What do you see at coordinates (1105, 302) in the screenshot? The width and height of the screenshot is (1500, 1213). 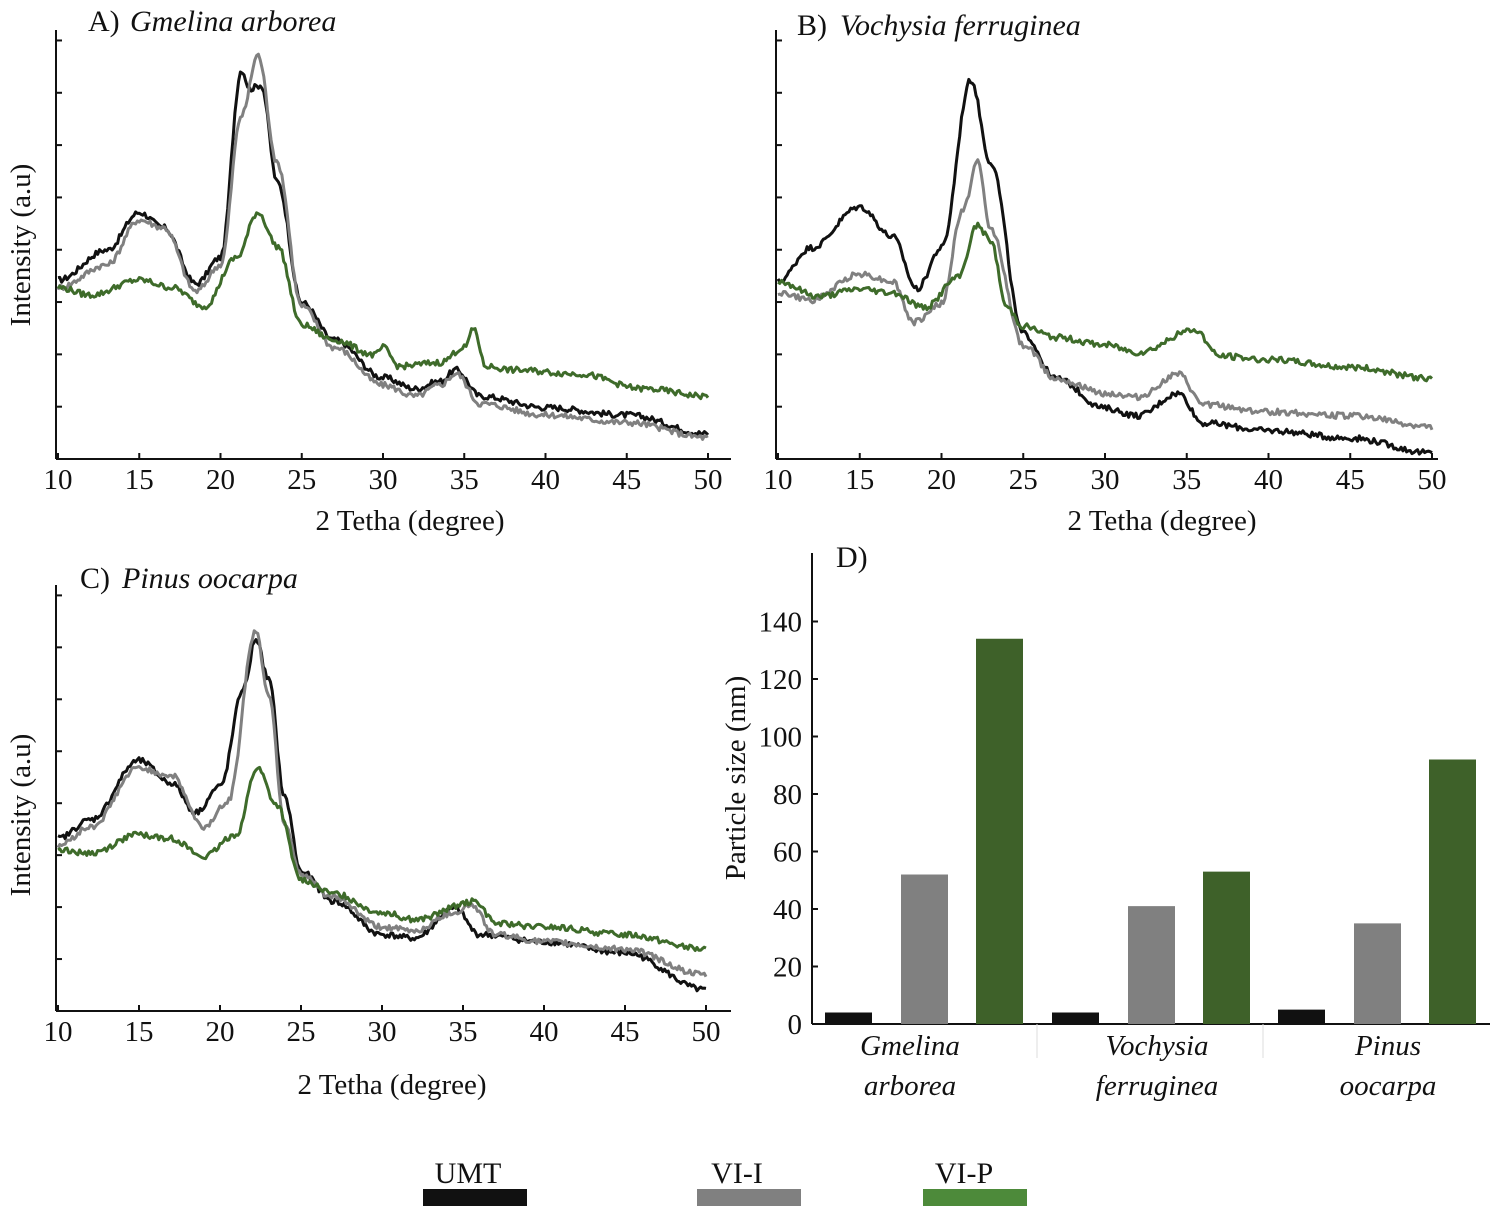 I see `panel-b-series-vi-p` at bounding box center [1105, 302].